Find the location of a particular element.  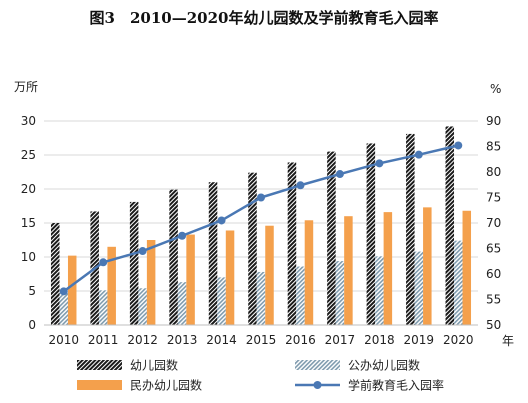

y2-tick-label: 50 is located at coordinates (493, 325).